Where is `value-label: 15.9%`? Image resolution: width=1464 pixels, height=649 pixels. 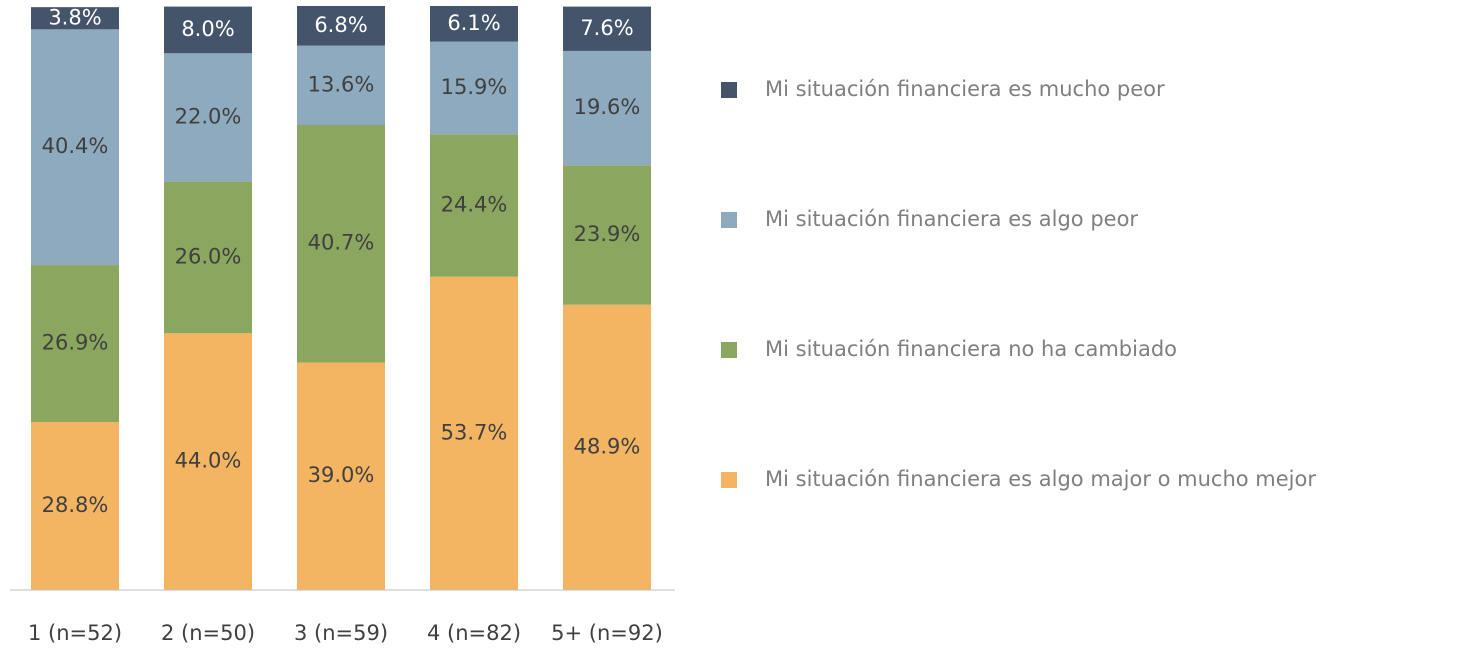 value-label: 15.9% is located at coordinates (474, 87).